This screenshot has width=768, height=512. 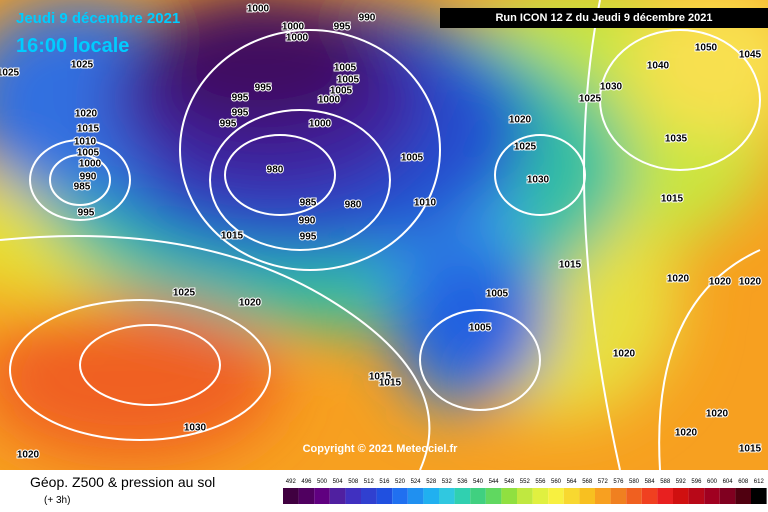 I want to click on legend-value: 500, so click(x=322, y=482).